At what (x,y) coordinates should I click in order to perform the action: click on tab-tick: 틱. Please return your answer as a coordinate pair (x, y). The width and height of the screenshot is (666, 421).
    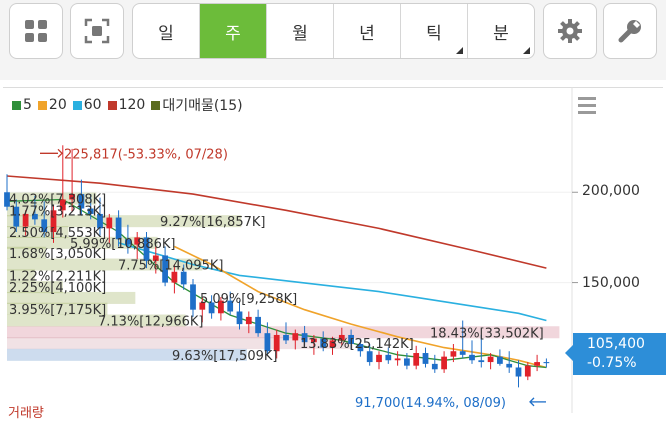
    Looking at the image, I should click on (434, 31).